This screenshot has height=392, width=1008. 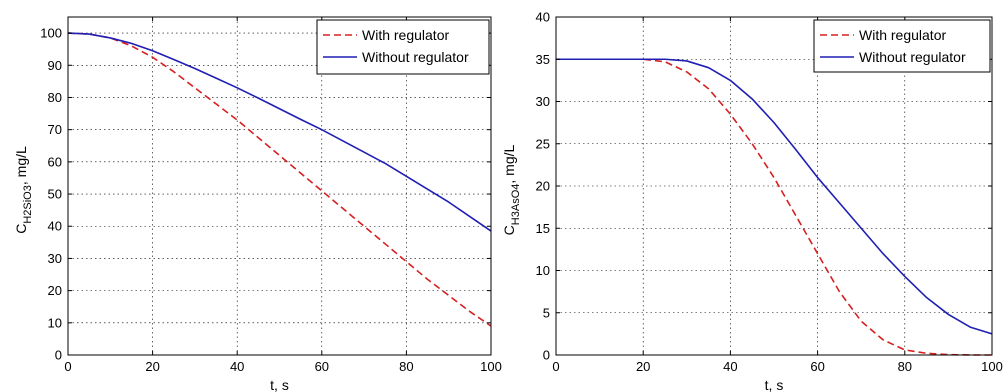 I want to click on y-axis-label: CH3AsO4, mg/L, so click(x=511, y=189).